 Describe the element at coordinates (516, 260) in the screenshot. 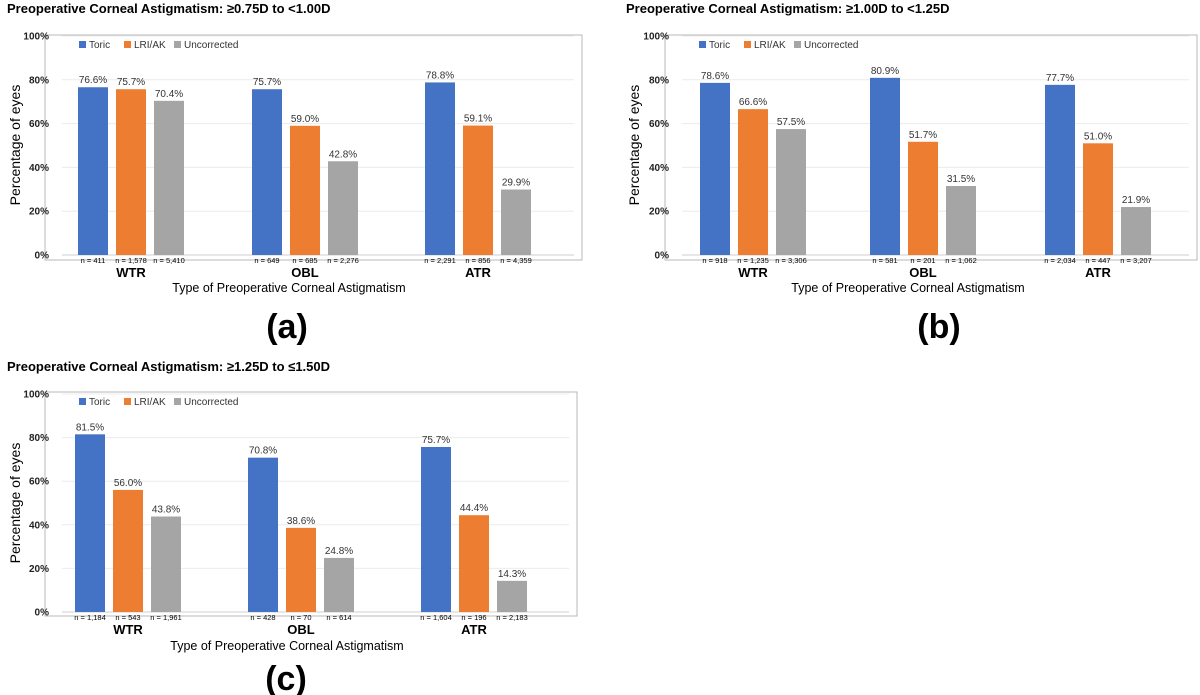

I see `sample-size-label: n = 4,359` at that location.